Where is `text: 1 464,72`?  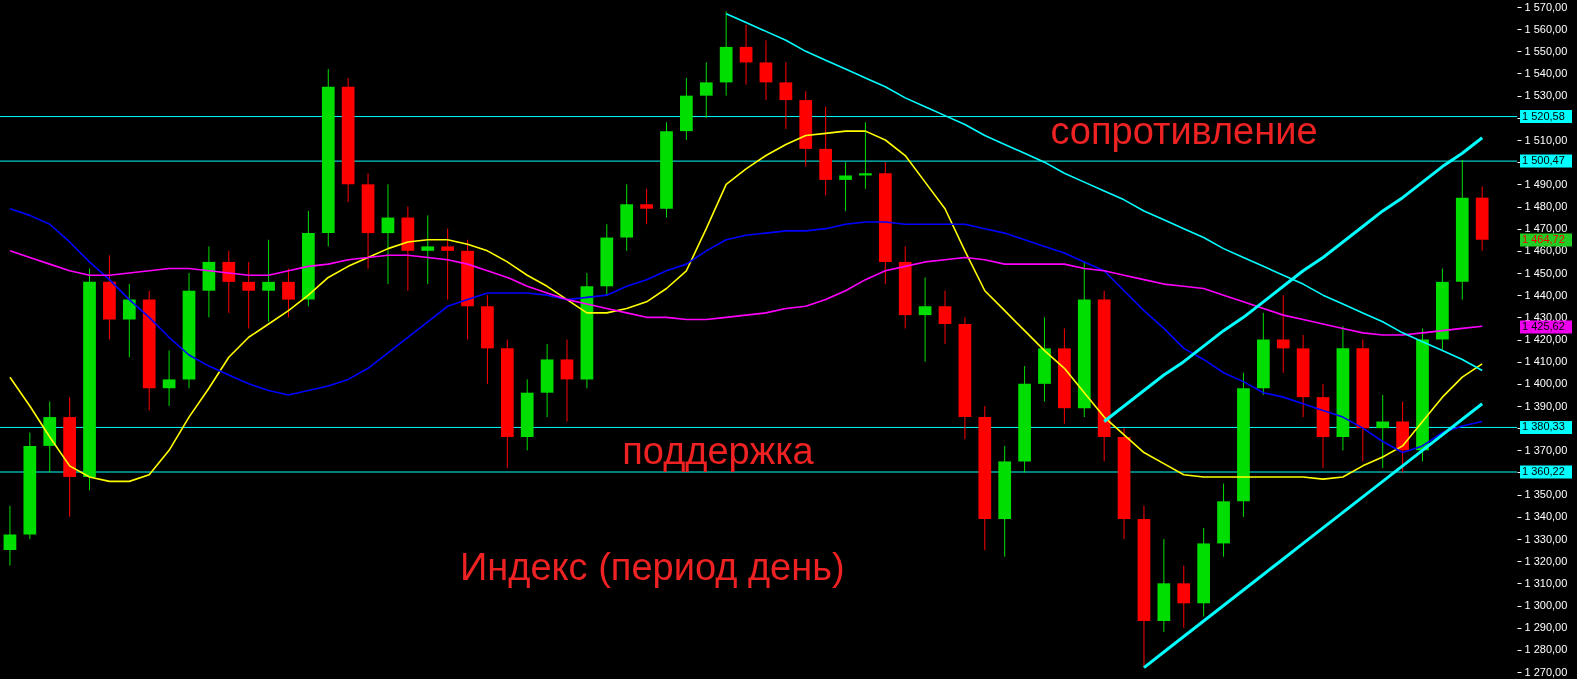
text: 1 464,72 is located at coordinates (1543, 239).